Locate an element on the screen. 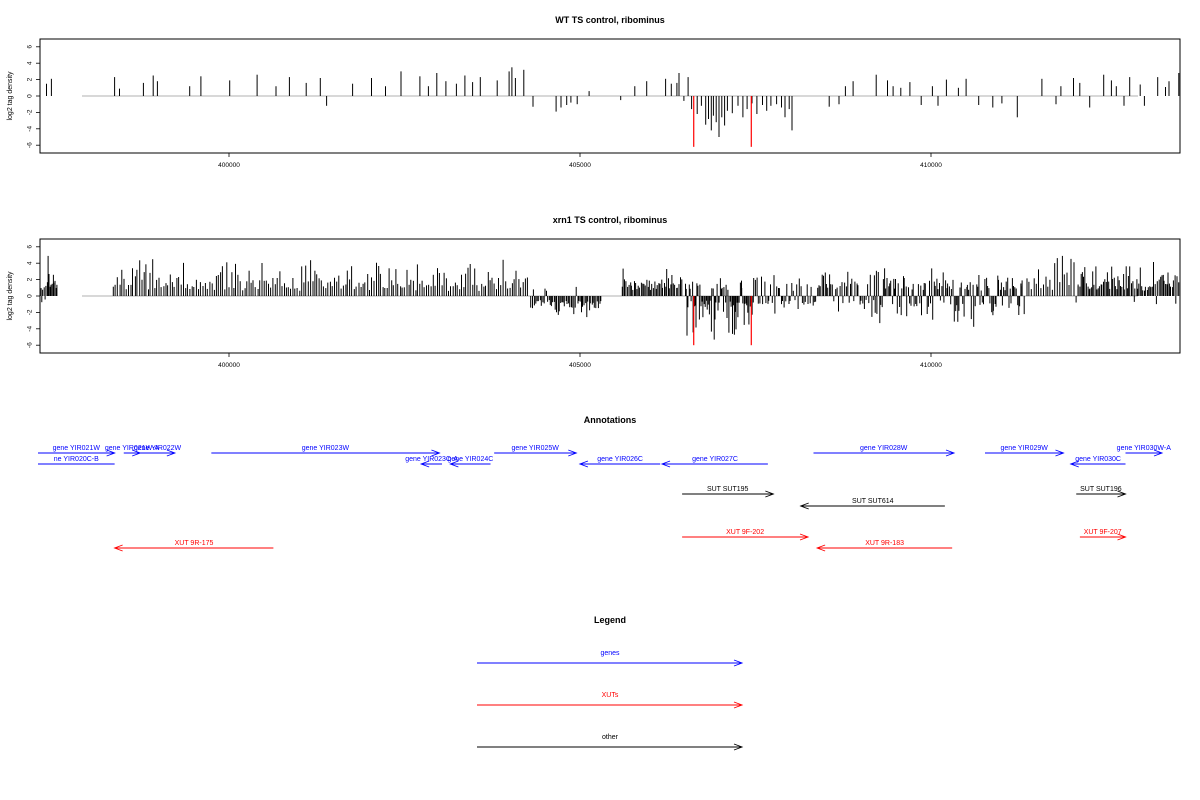 This screenshot has height=800, width=1200. xrn1-ytick-label: 2 is located at coordinates (30, 279).